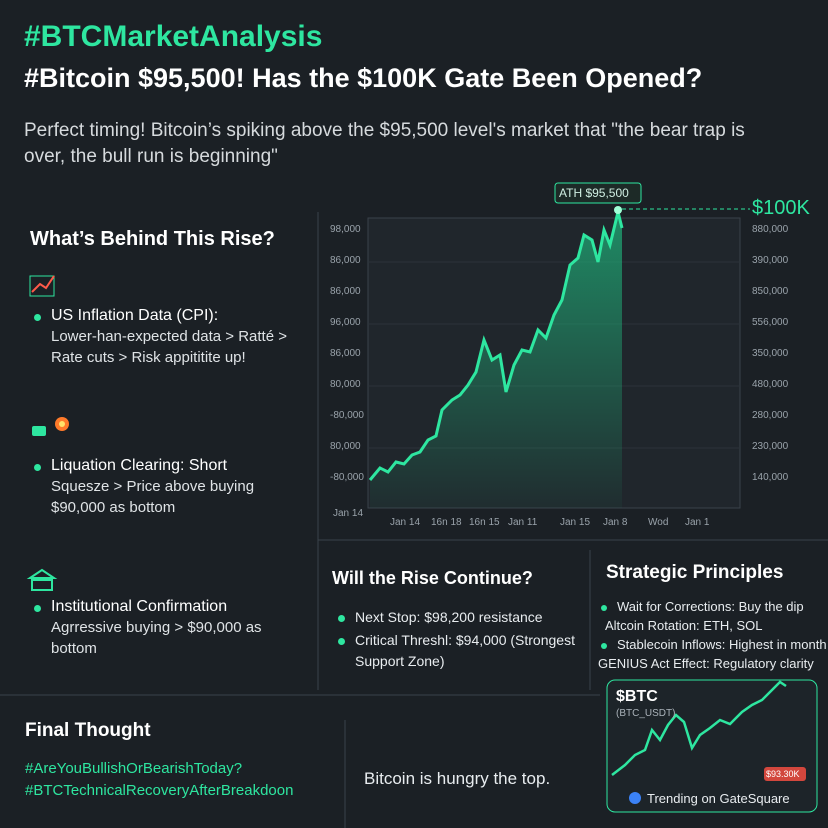 This screenshot has height=828, width=828. What do you see at coordinates (783, 774) in the screenshot?
I see `card-badge: $93.30K` at bounding box center [783, 774].